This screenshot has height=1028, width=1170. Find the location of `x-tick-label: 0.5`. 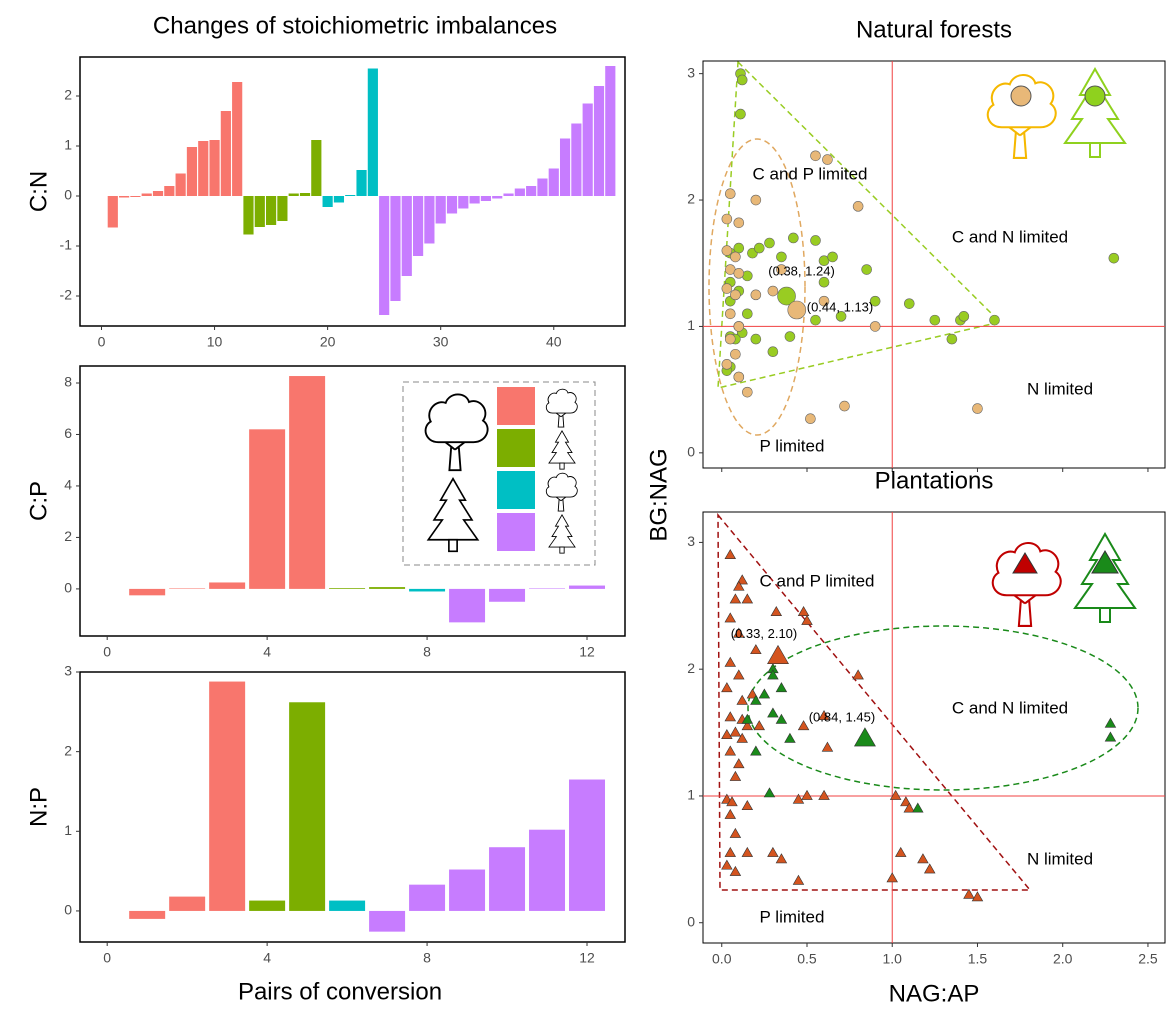

x-tick-label: 0.5 is located at coordinates (807, 959).